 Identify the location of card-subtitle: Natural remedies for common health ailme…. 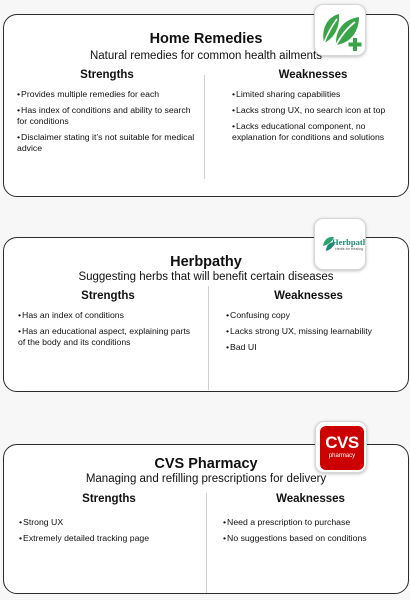
(206, 56).